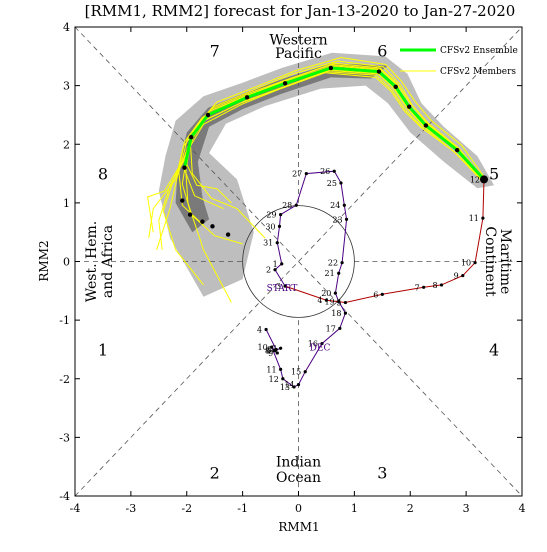 The height and width of the screenshot is (552, 547). What do you see at coordinates (330, 301) in the screenshot?
I see `dec-label-19: 19` at bounding box center [330, 301].